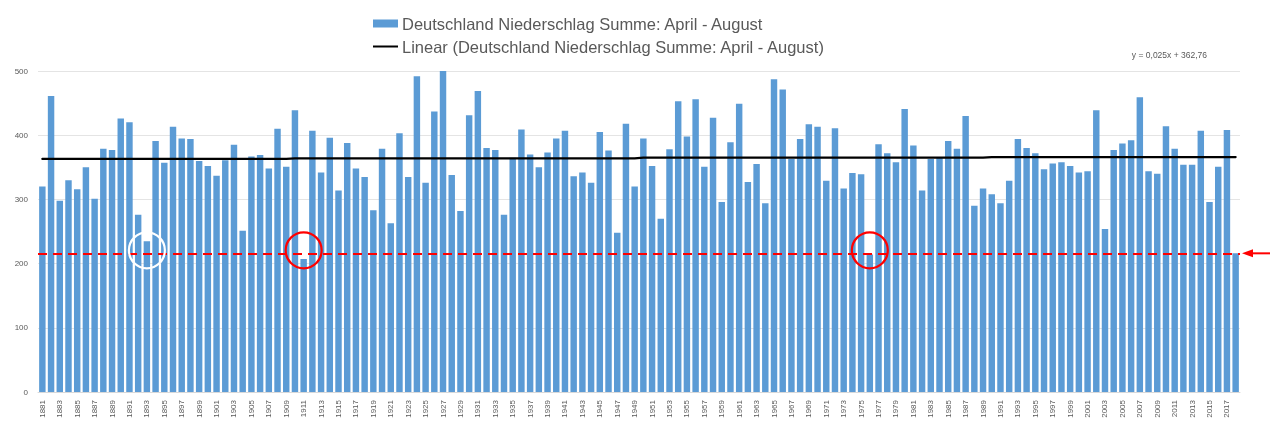  Describe the element at coordinates (286, 408) in the screenshot. I see `x-tick-label: 1909` at that location.